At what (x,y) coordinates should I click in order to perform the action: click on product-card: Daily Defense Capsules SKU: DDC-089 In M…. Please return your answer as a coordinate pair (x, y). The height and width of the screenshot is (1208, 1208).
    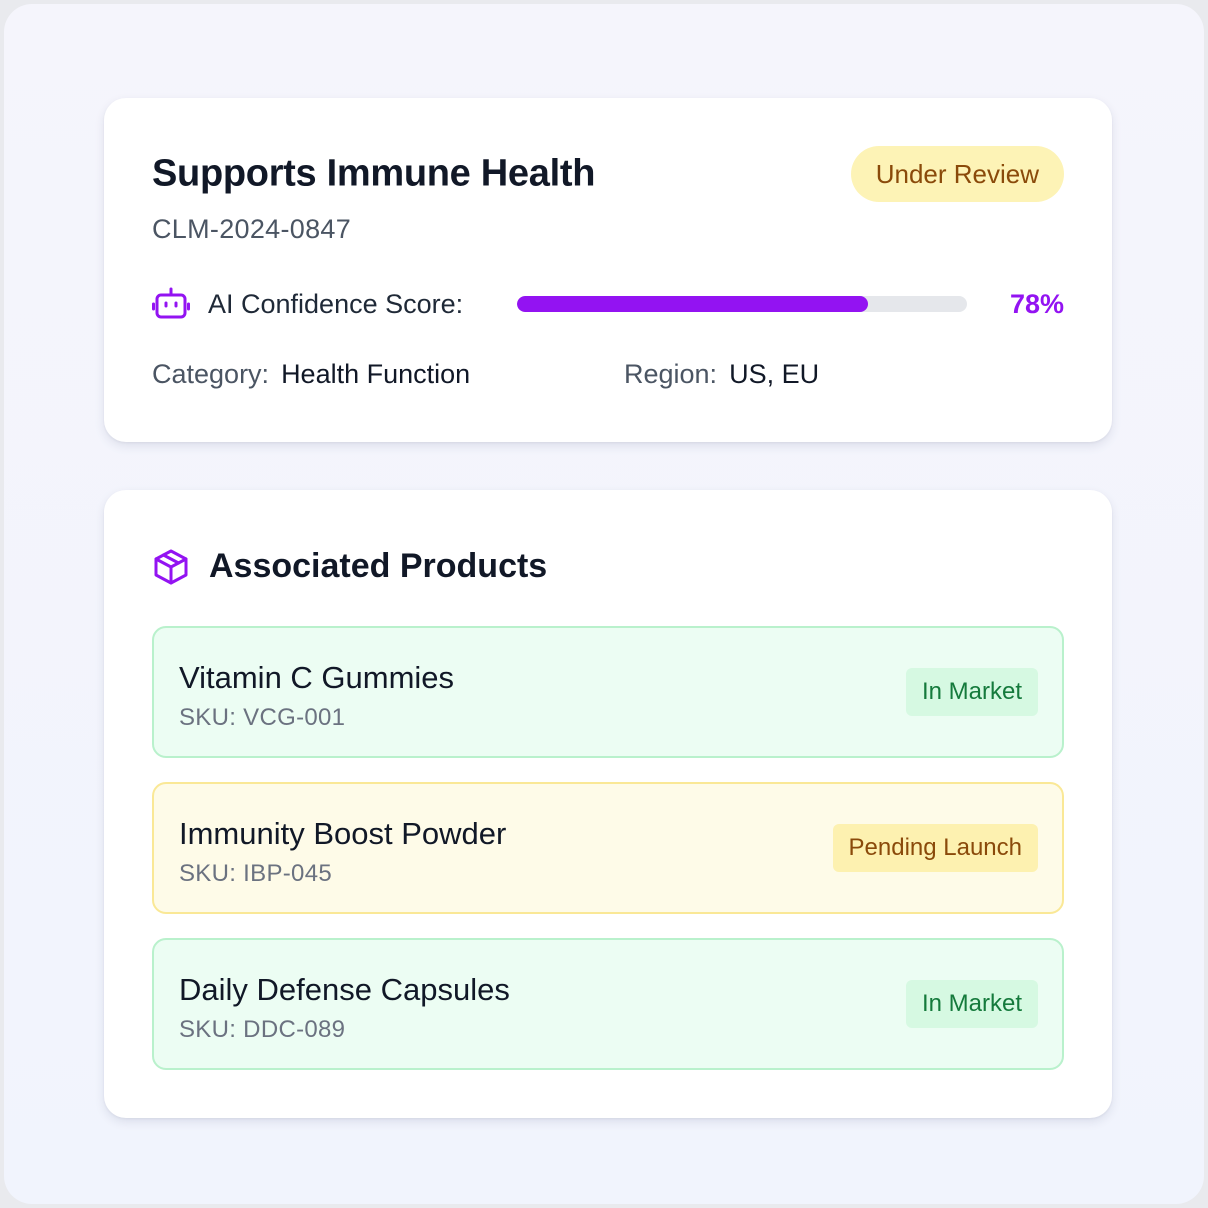
    Looking at the image, I should click on (608, 1004).